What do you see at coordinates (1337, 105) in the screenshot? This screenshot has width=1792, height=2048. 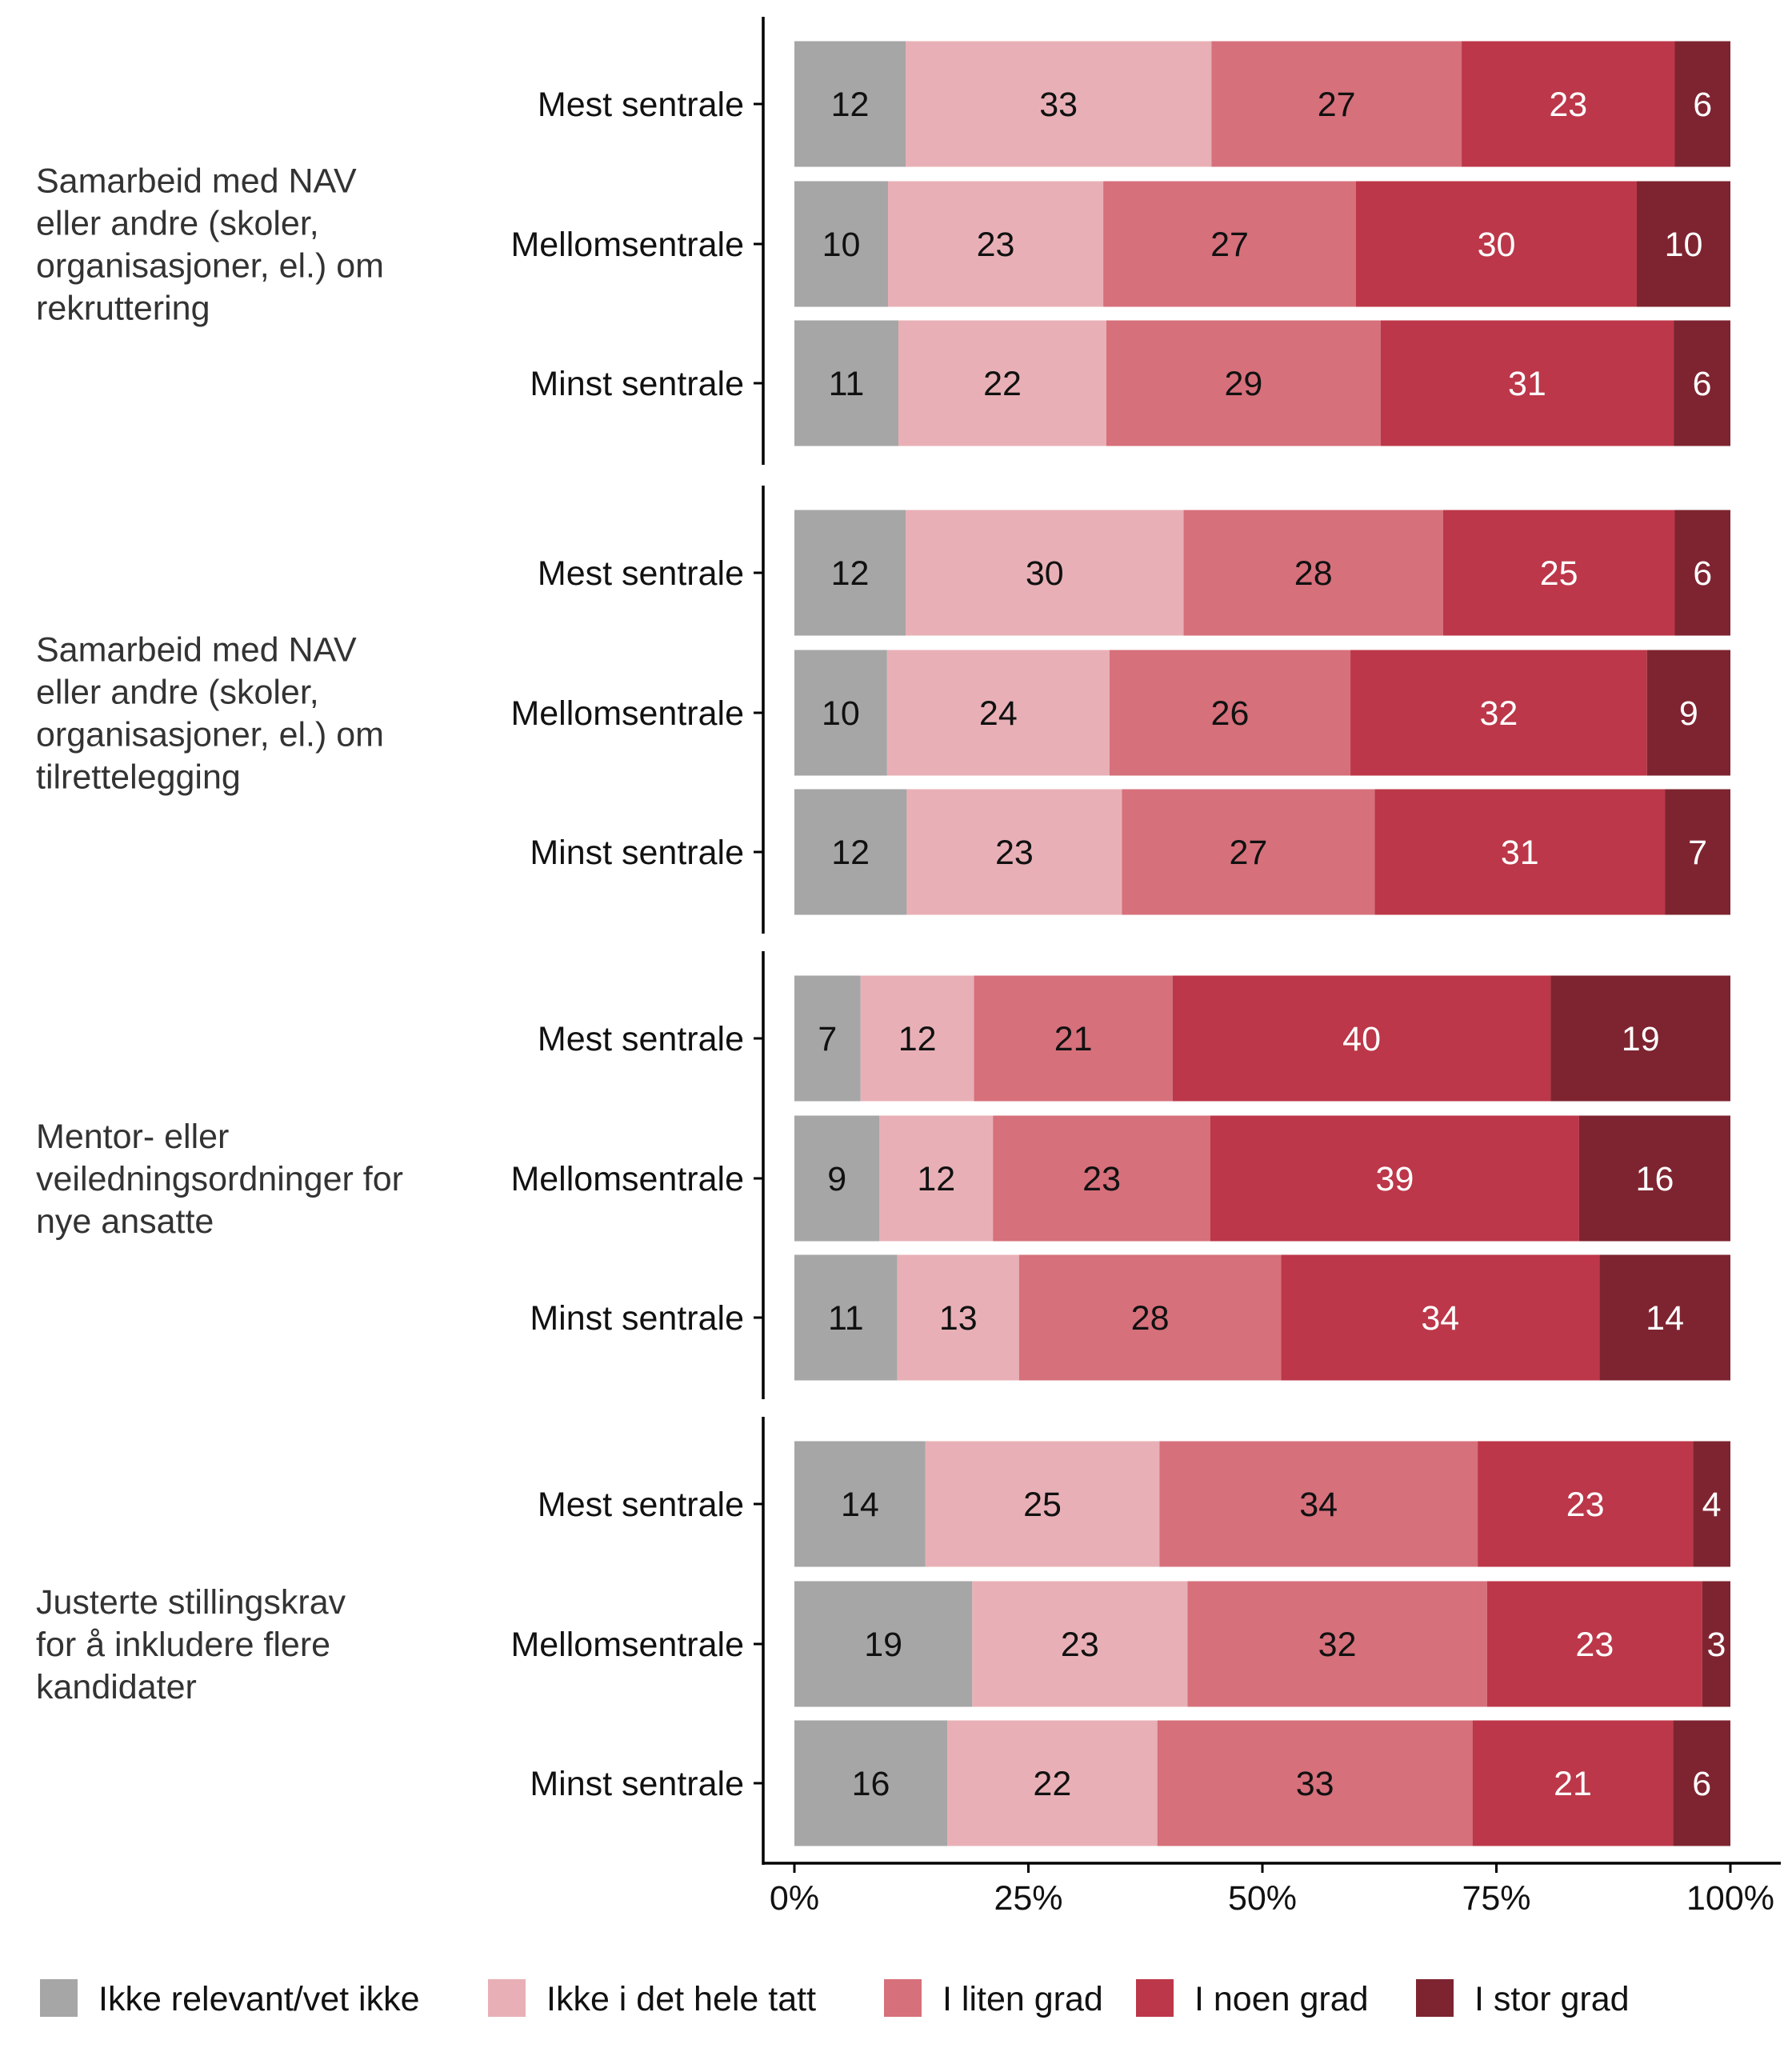 I see `data-label: 27` at bounding box center [1337, 105].